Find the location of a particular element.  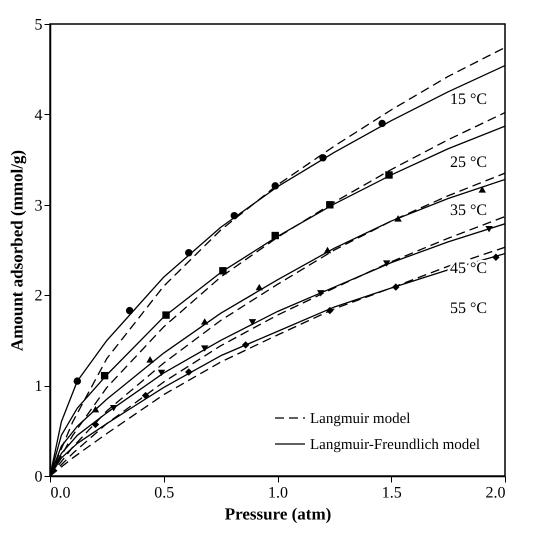

x-tick-label: 2.0 is located at coordinates (496, 493).